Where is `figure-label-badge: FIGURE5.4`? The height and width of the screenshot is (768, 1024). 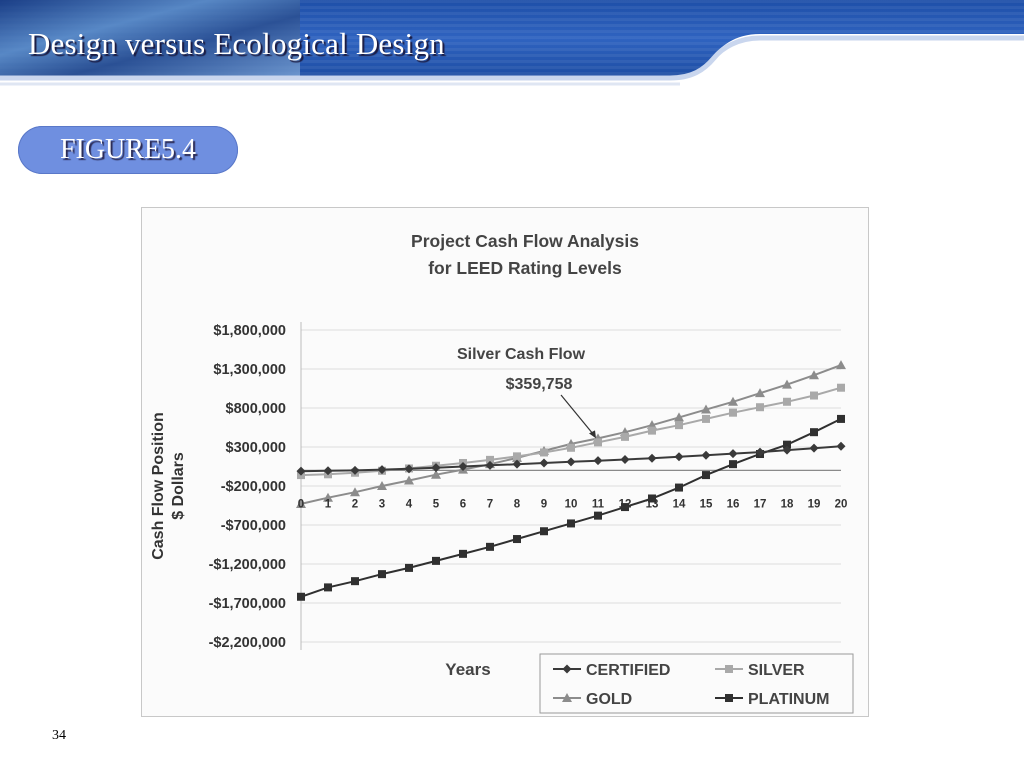
figure-label-badge: FIGURE5.4 is located at coordinates (128, 150).